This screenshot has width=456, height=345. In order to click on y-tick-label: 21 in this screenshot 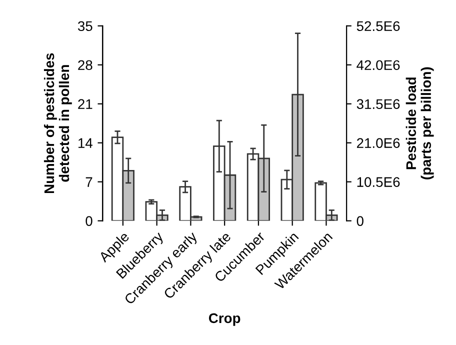, I will do `click(85, 104)`.